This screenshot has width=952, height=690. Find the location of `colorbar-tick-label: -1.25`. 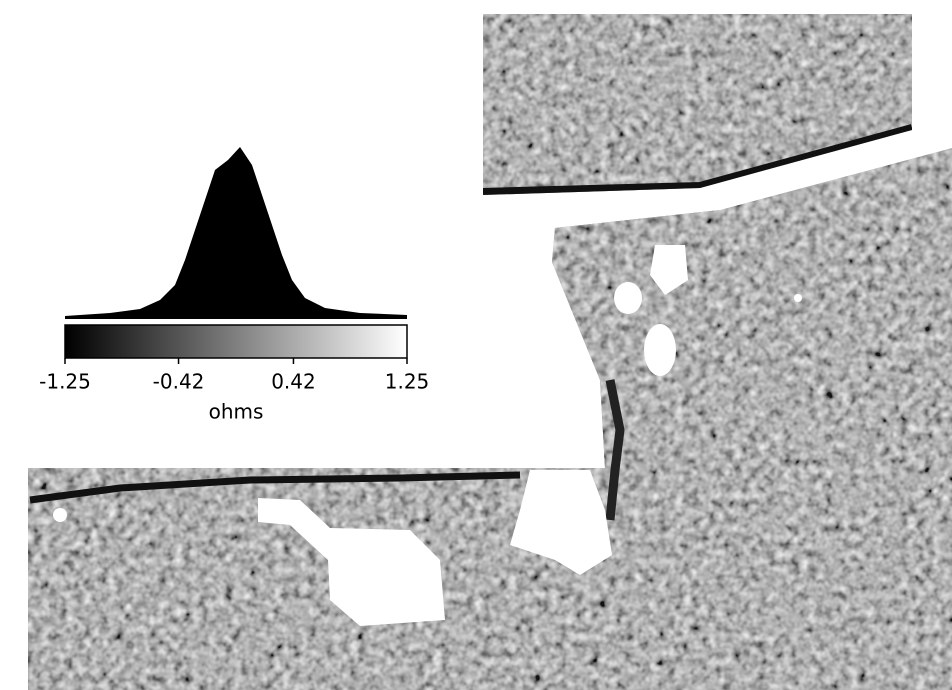

colorbar-tick-label: -1.25 is located at coordinates (65, 382).